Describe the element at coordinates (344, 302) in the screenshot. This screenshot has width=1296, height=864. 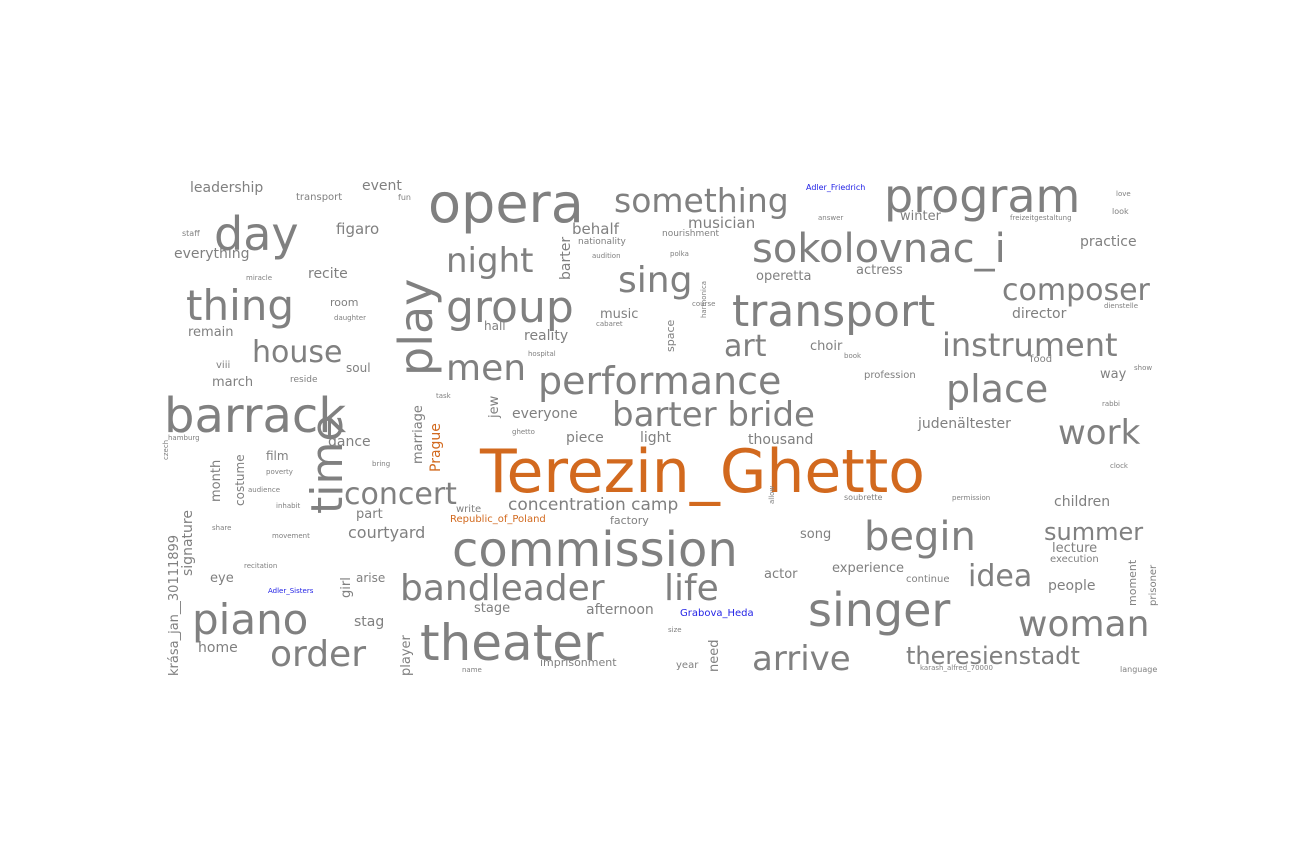
I see `word-room: room` at that location.